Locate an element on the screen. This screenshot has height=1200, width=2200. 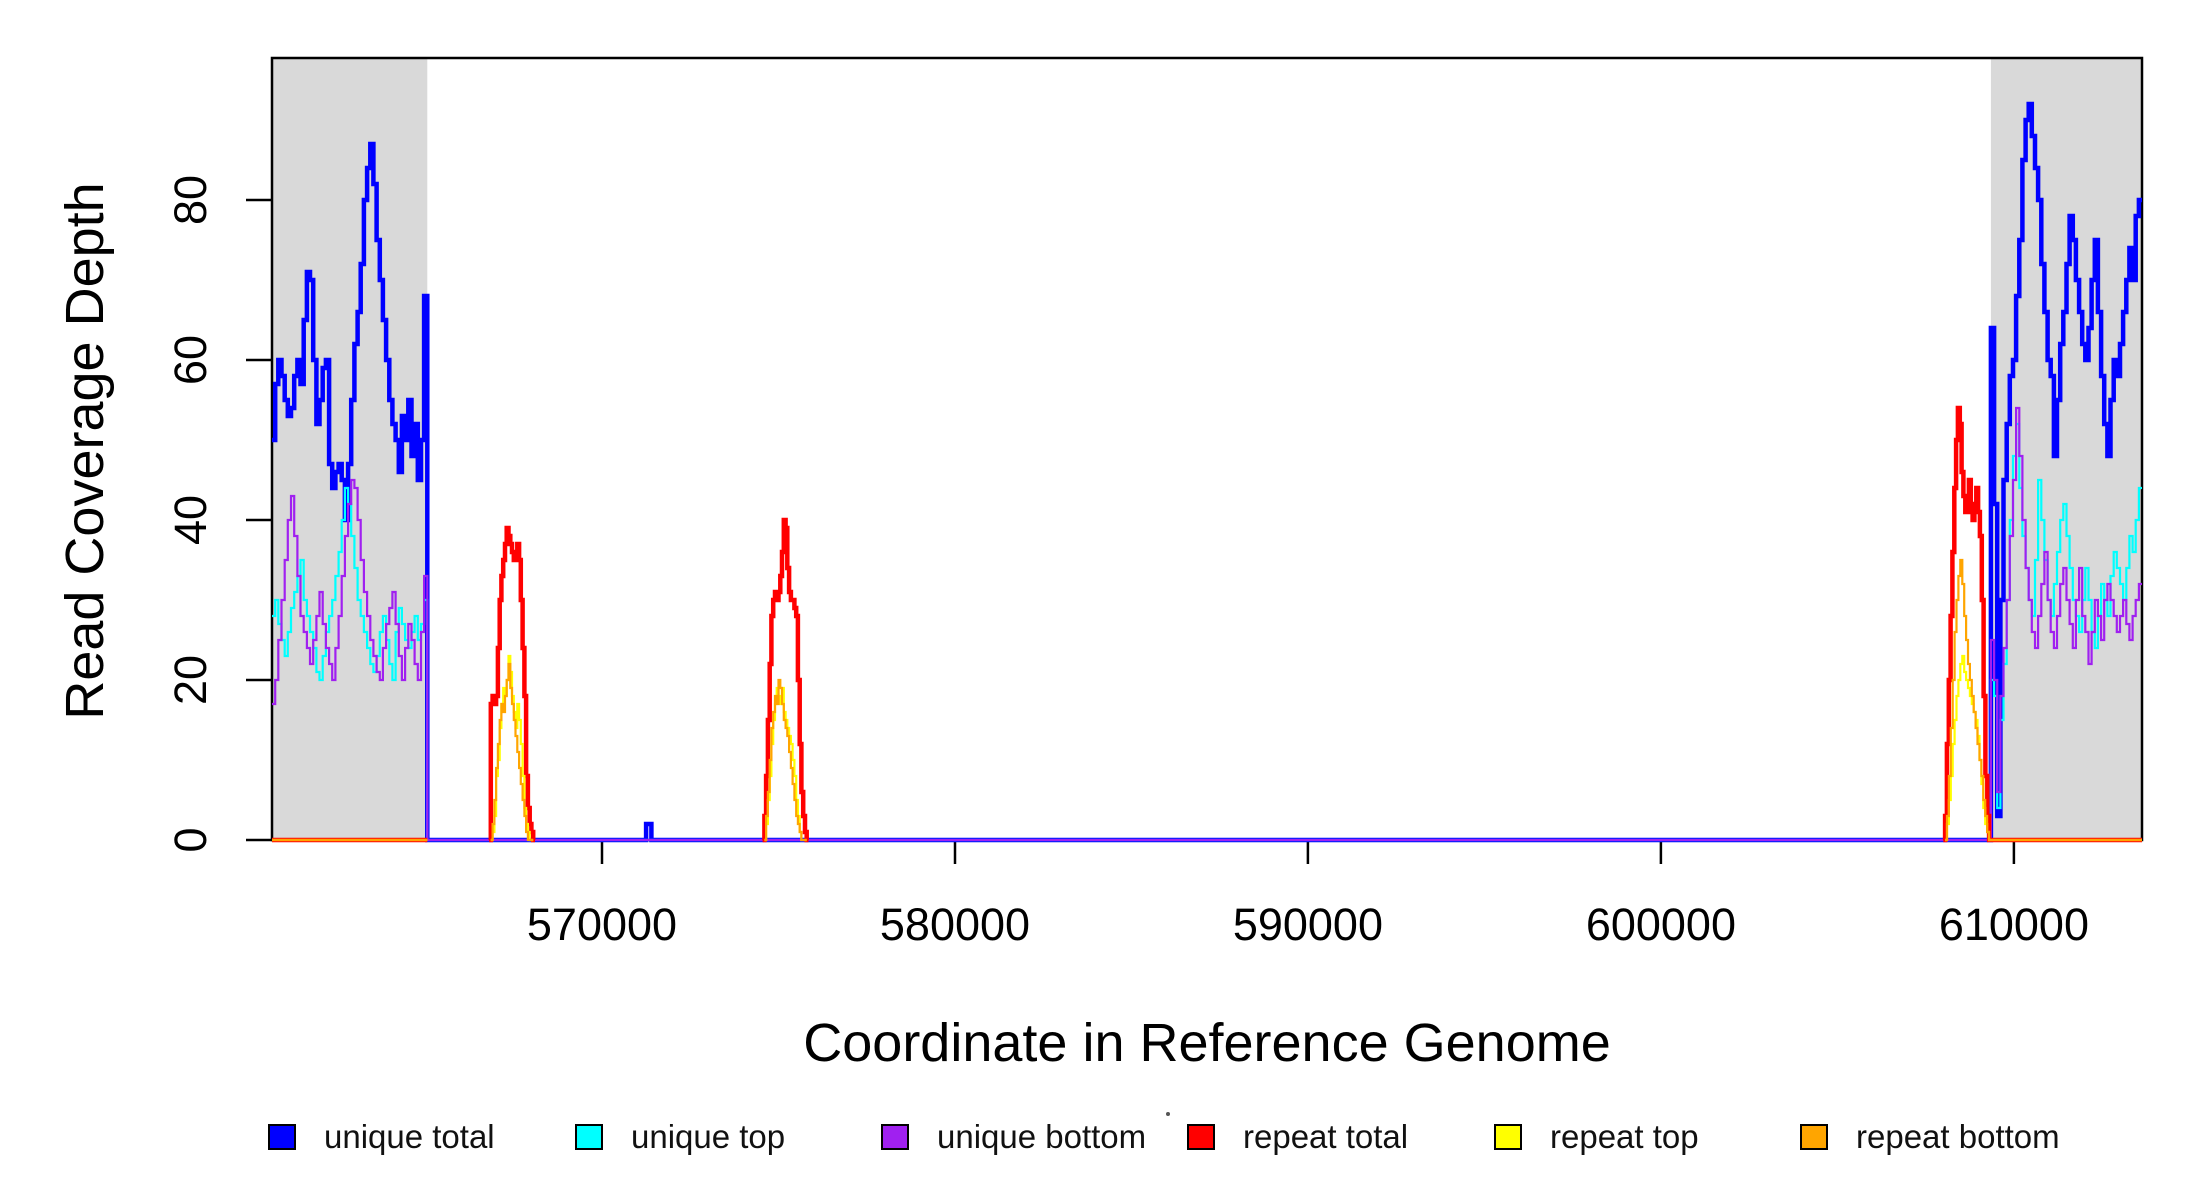
x-axis-title: Coordinate in Reference Genome is located at coordinates (1207, 1043).